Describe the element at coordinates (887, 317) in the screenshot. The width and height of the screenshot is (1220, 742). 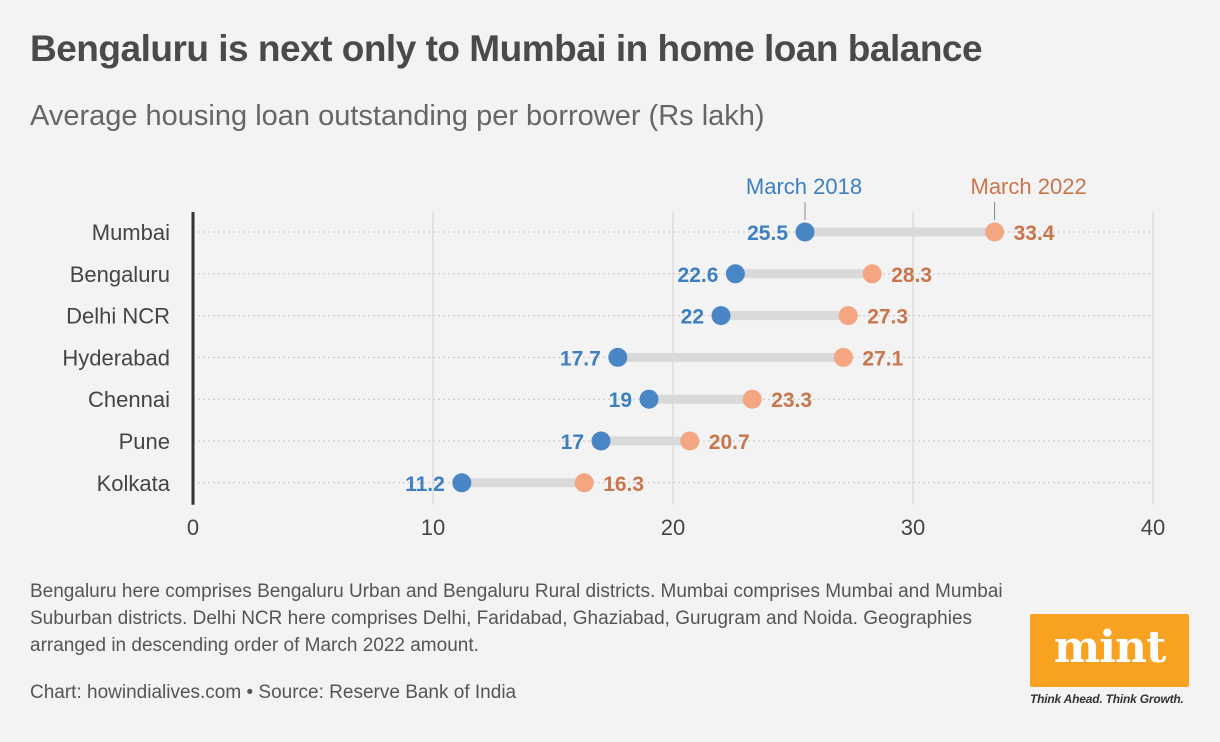
I see `data-label-march-2022: 27.3` at that location.